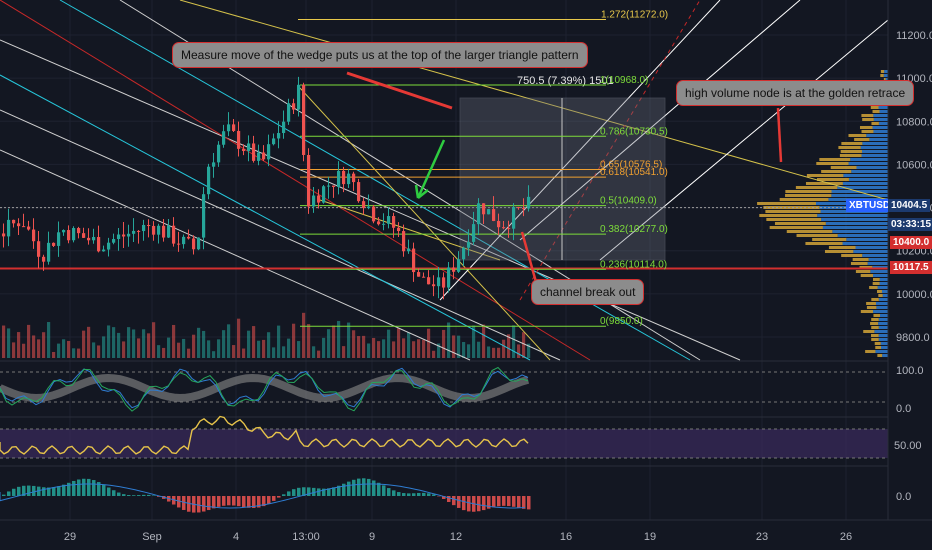 This screenshot has height=550, width=932. What do you see at coordinates (910, 371) in the screenshot?
I see `stoch-tick-top: 100.0` at bounding box center [910, 371].